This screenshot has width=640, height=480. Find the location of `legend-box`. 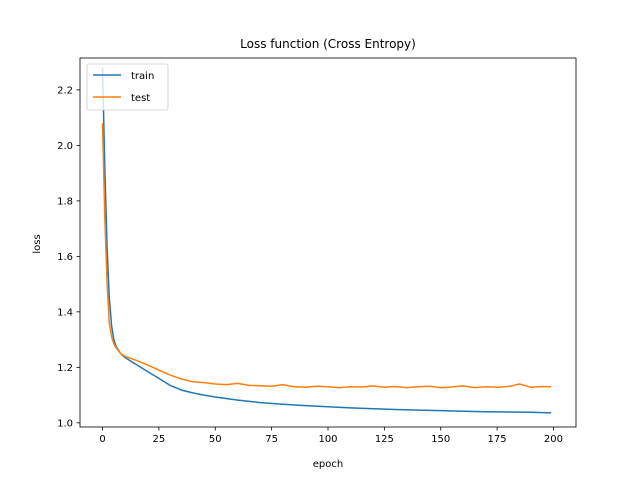

legend-box is located at coordinates (127, 87).